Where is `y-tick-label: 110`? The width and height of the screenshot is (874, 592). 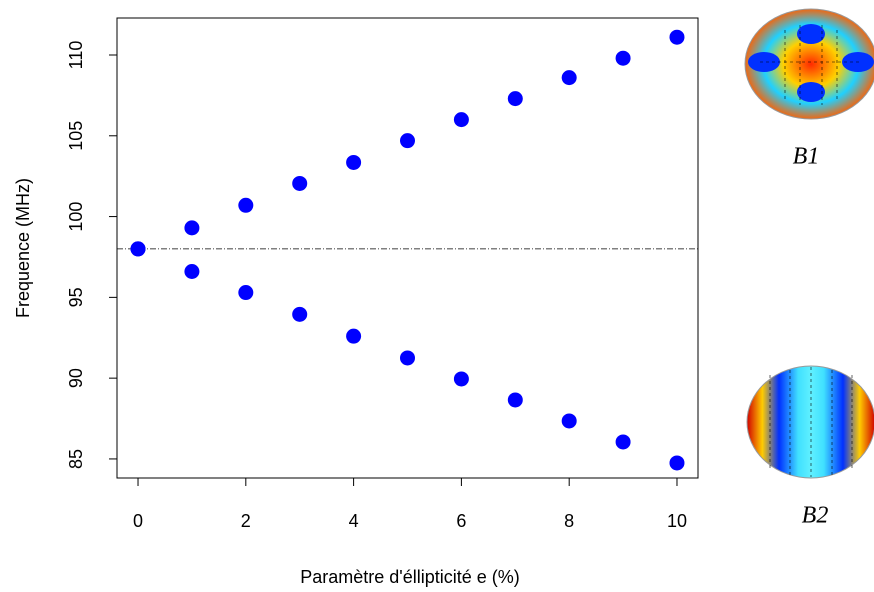
y-tick-label: 110 is located at coordinates (76, 55).